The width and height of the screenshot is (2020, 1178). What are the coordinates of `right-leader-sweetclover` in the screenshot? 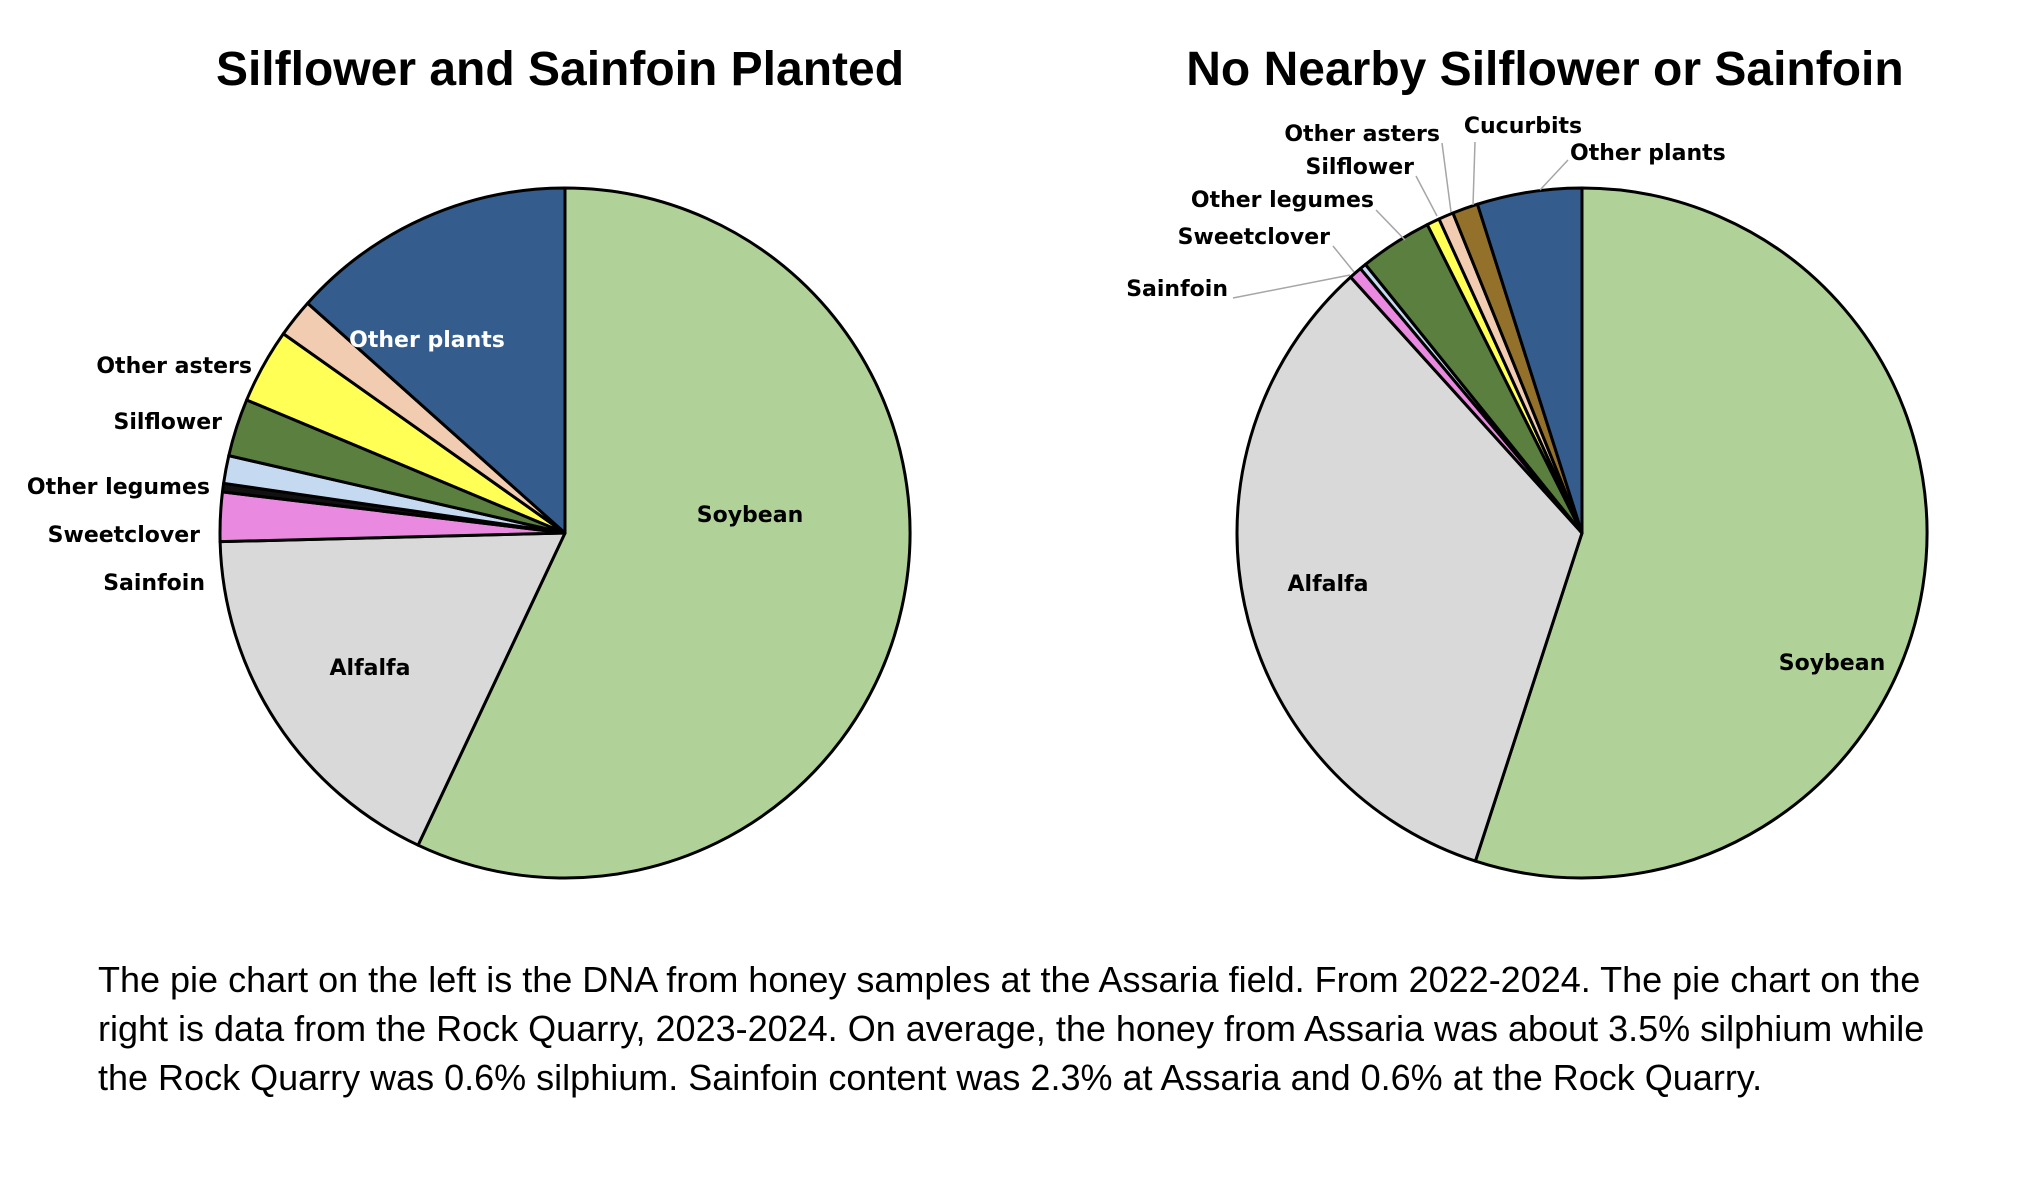 It's located at (1343, 259).